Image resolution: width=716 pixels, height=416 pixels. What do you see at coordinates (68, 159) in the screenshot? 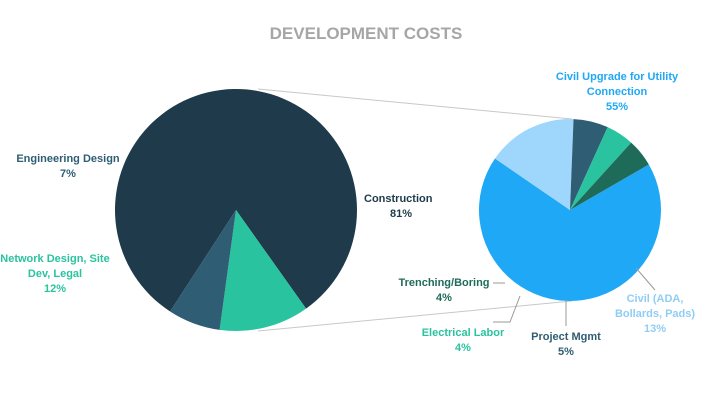
I see `slice-name-engineering-design: Engineering Design` at bounding box center [68, 159].